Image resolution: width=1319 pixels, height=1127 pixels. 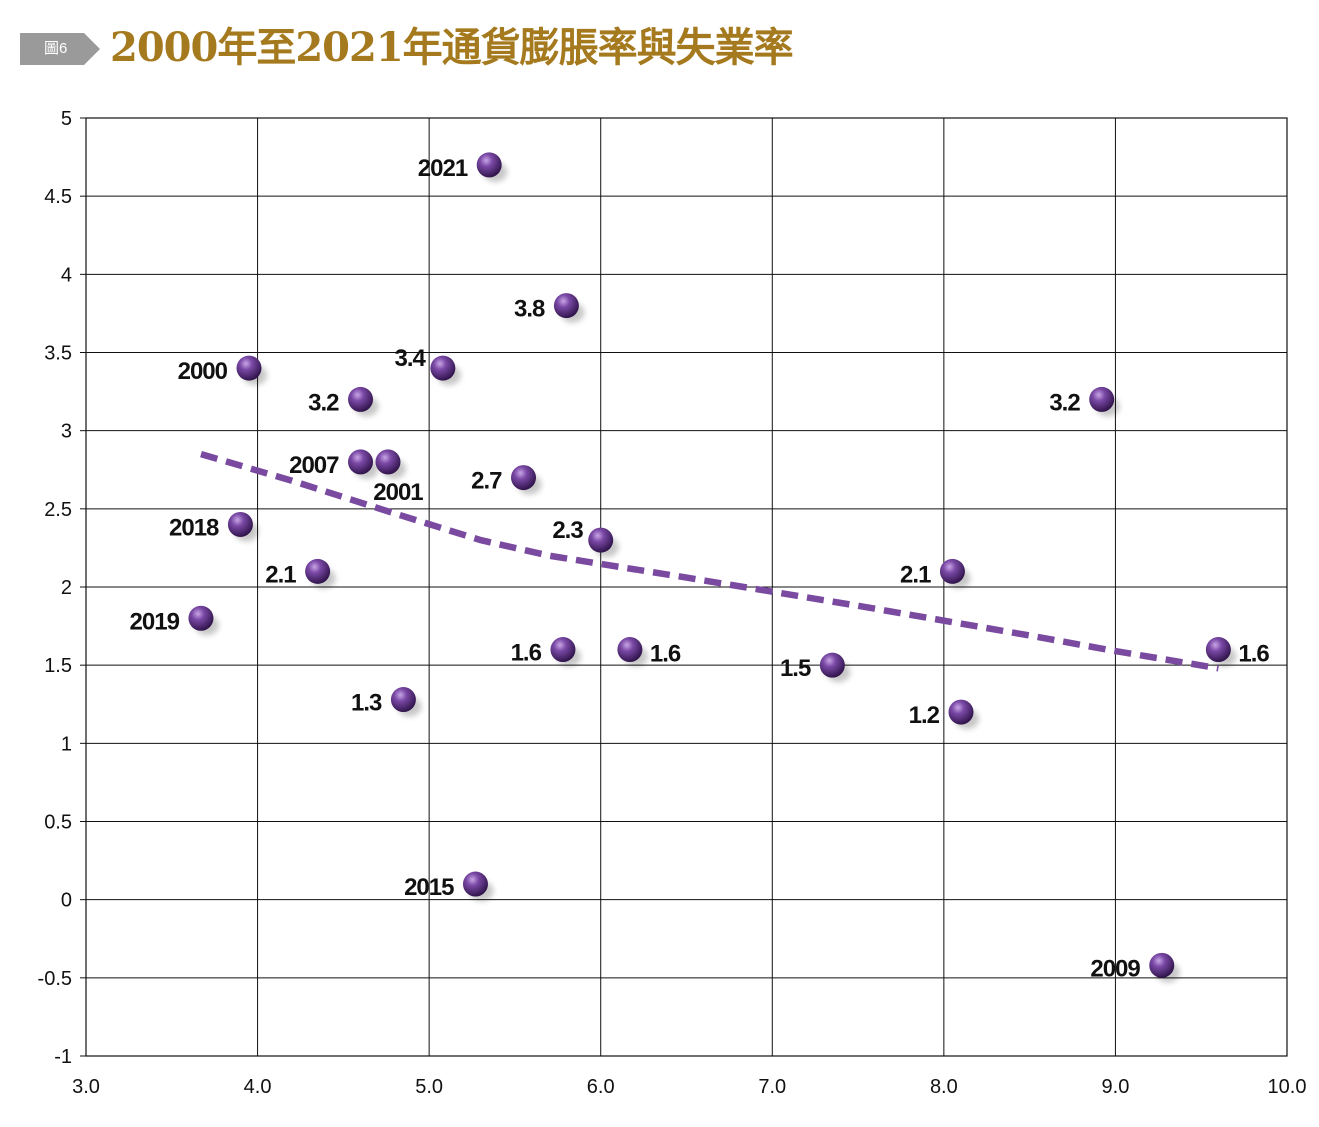 What do you see at coordinates (429, 887) in the screenshot?
I see `point-label: 2015` at bounding box center [429, 887].